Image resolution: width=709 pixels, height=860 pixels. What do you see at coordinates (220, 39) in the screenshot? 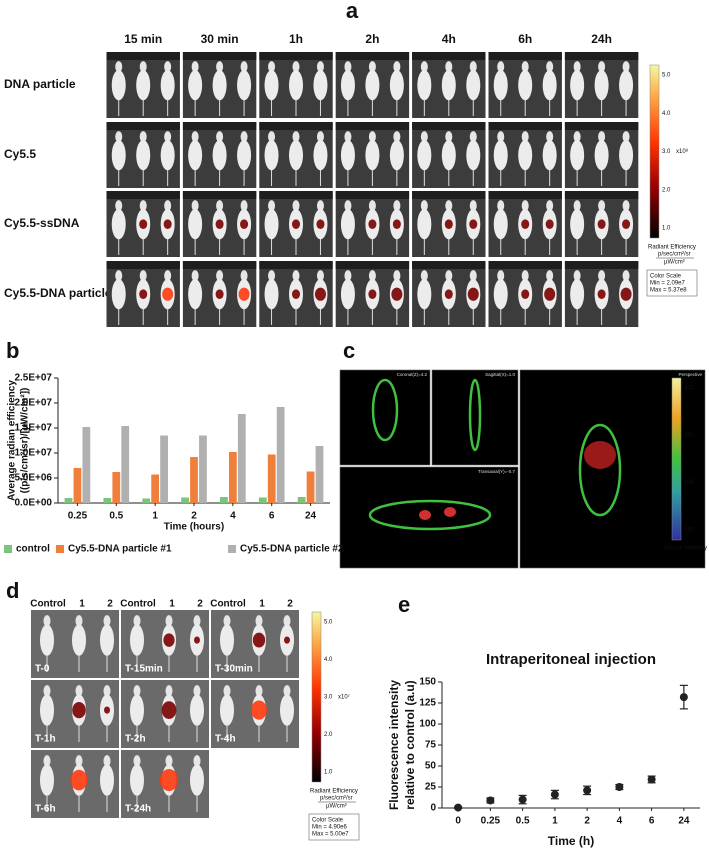
I see `column-header: 30 min` at bounding box center [220, 39].